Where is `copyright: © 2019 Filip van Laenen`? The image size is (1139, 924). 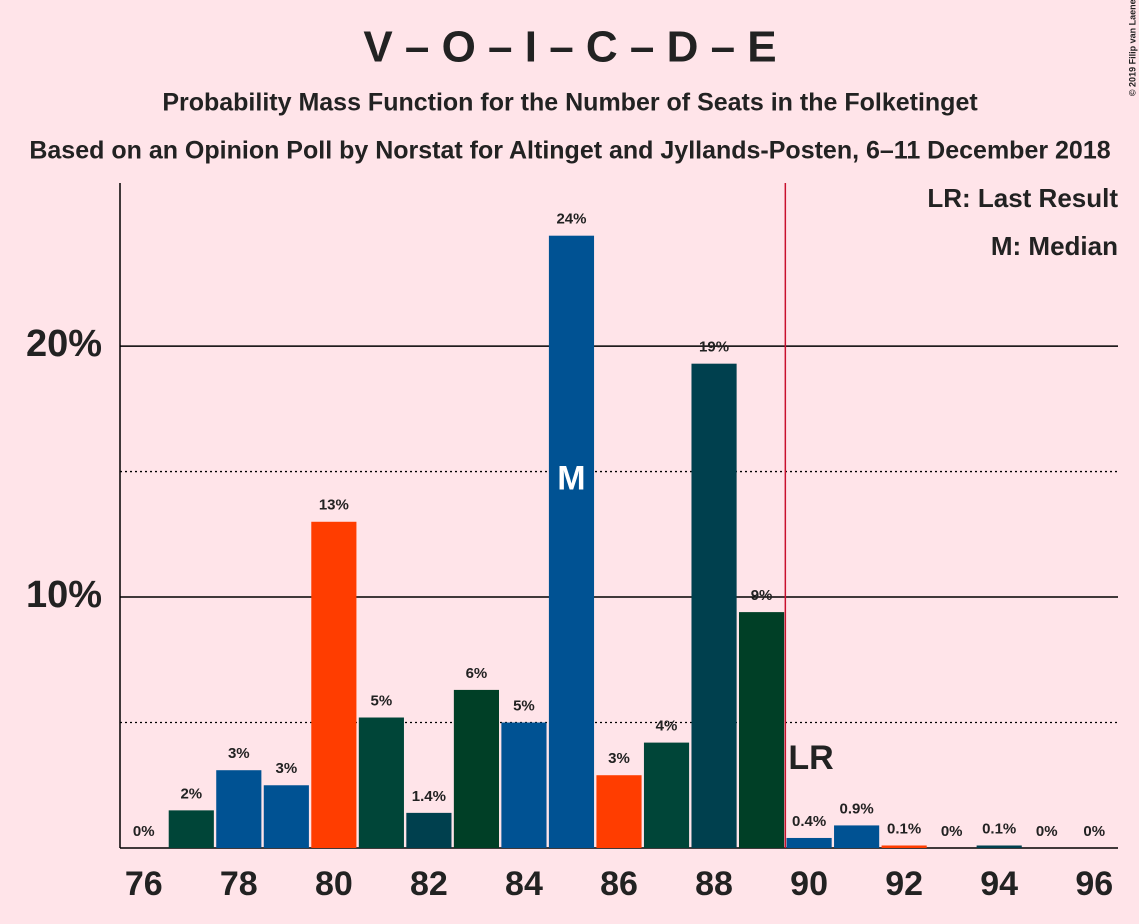
copyright: © 2019 Filip van Laenen is located at coordinates (1132, 48).